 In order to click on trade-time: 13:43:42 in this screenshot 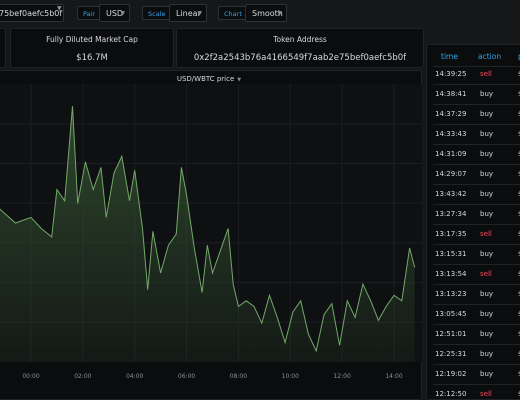, I will do `click(451, 194)`.